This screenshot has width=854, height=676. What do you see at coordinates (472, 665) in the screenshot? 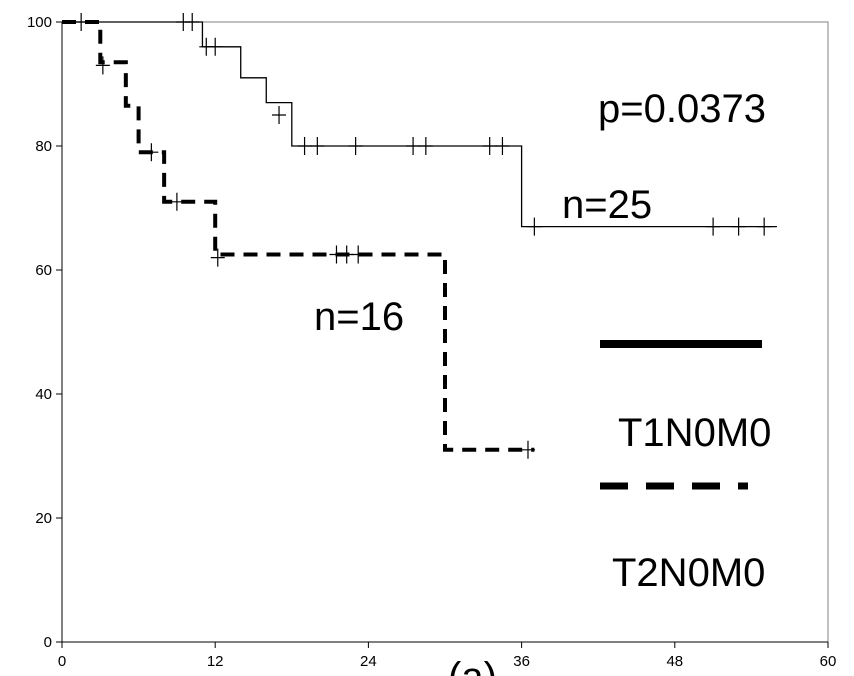
I see `figure-label-partial: (a)` at bounding box center [472, 665].